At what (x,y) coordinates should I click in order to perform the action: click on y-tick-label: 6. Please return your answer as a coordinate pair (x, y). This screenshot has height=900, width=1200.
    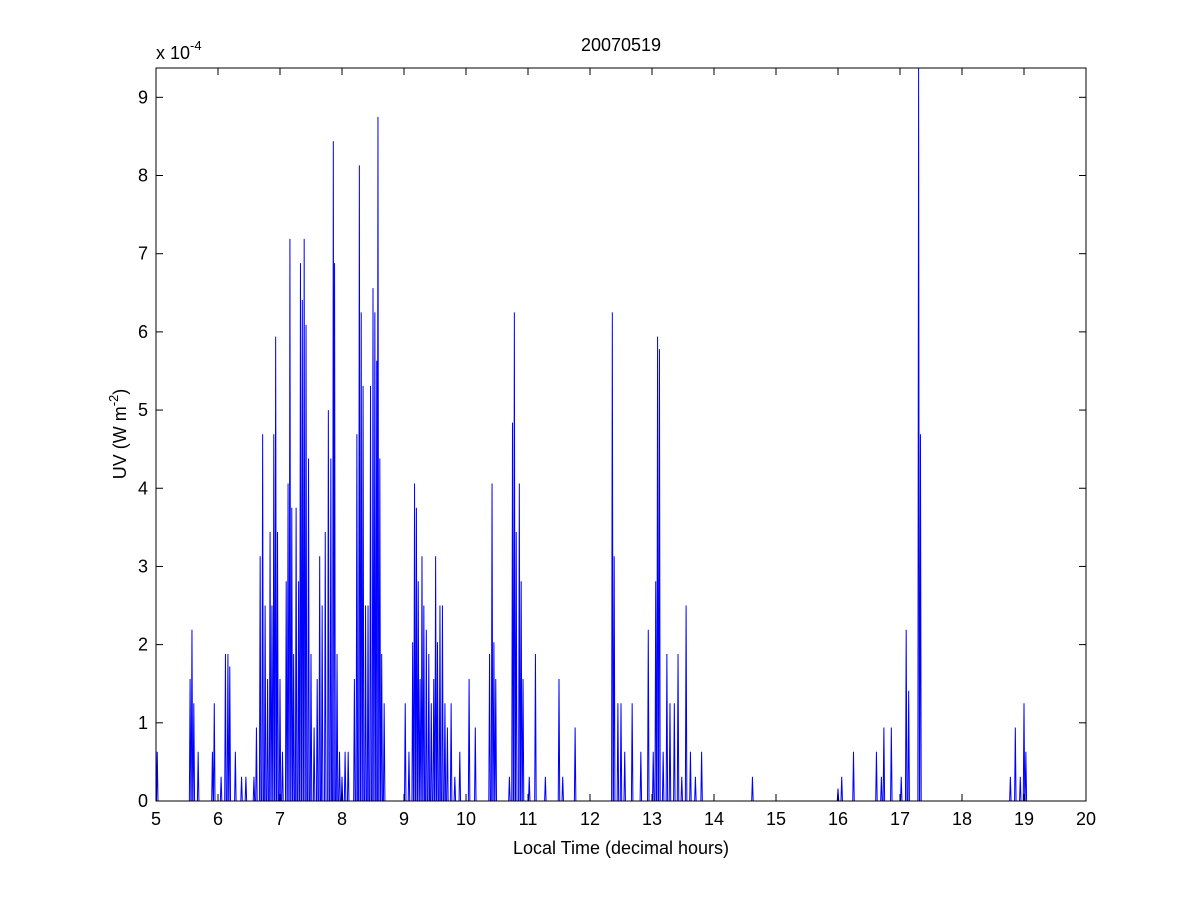
    Looking at the image, I should click on (143, 332).